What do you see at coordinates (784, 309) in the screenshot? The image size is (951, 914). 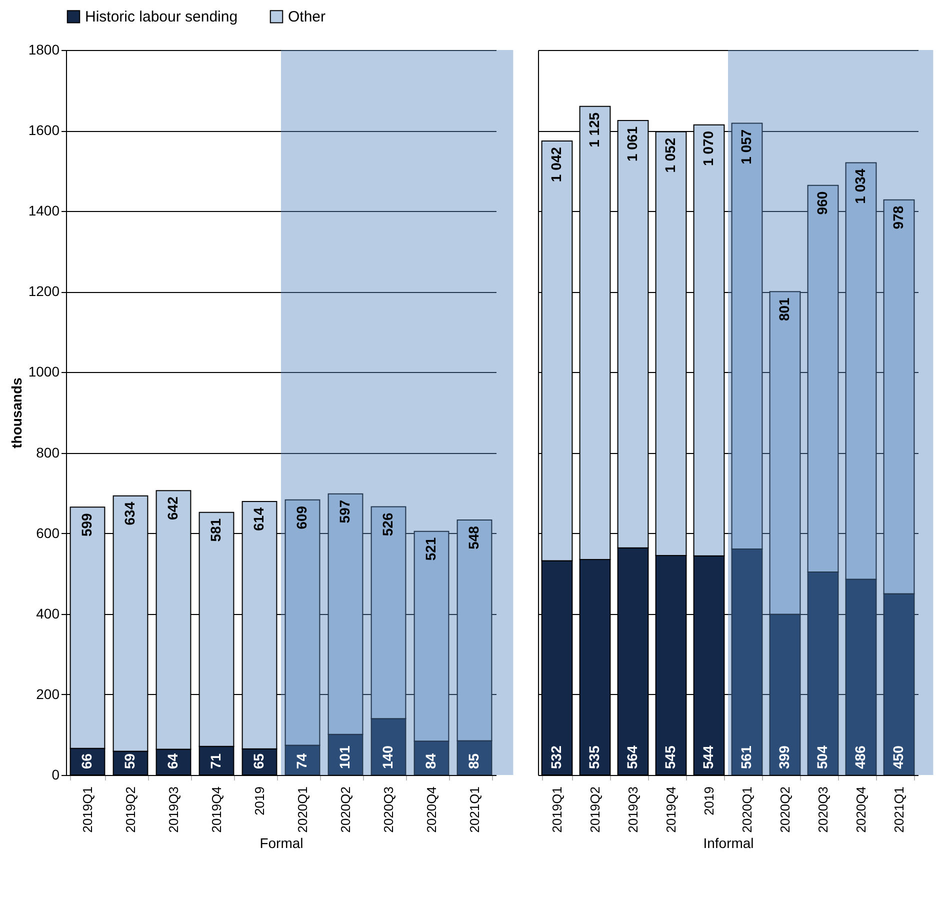 I see `data-label: 801` at bounding box center [784, 309].